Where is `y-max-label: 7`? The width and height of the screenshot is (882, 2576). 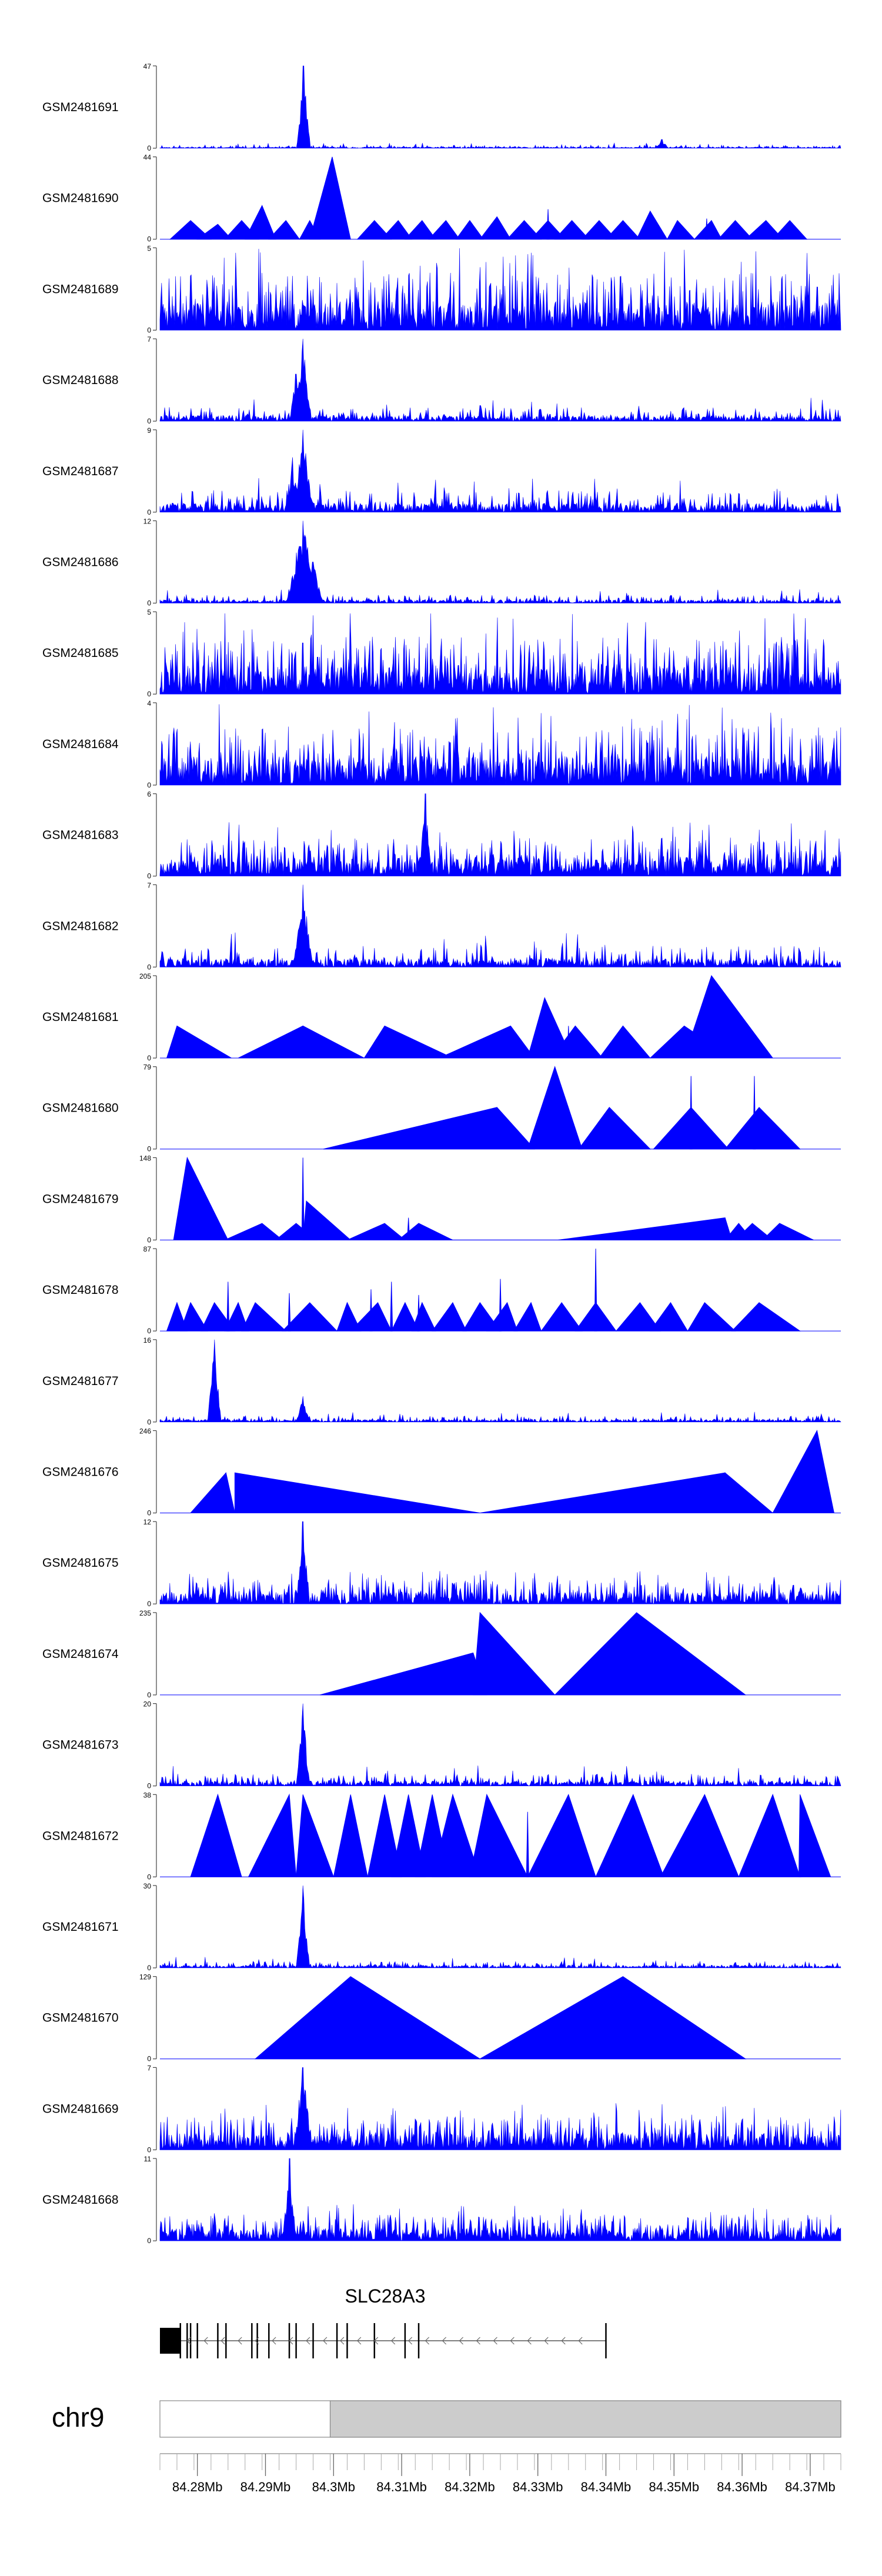 y-max-label: 7 is located at coordinates (149, 339).